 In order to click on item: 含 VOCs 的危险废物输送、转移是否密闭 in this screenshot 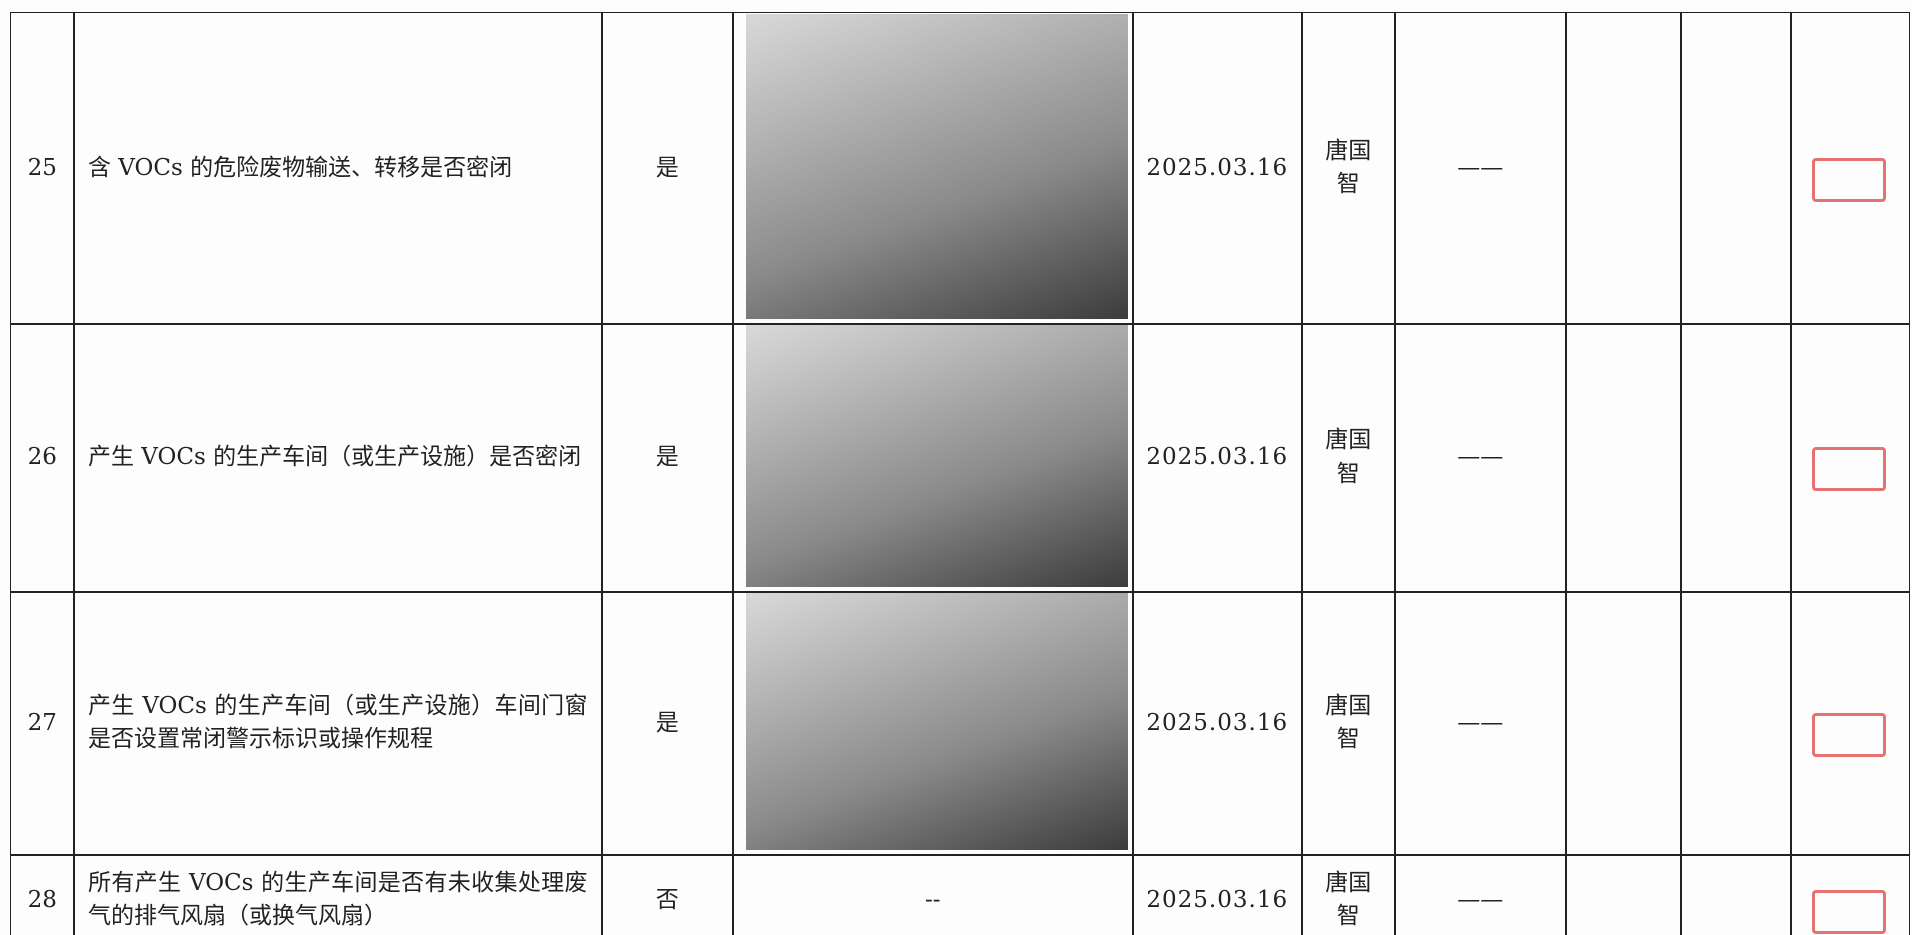, I will do `click(300, 167)`.